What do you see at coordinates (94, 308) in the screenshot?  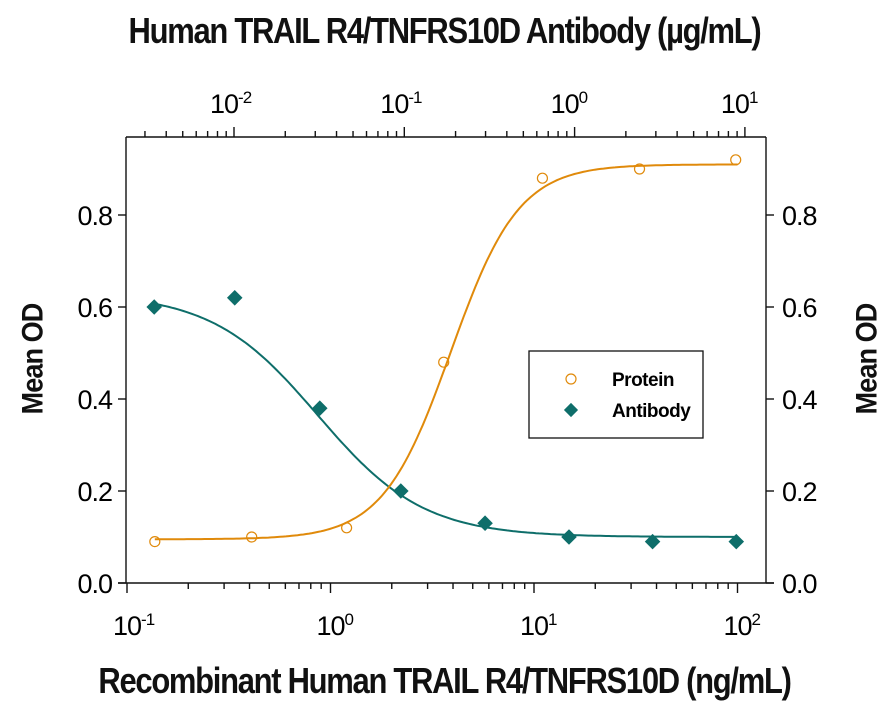 I see `y-tick-label-left: 0.6` at bounding box center [94, 308].